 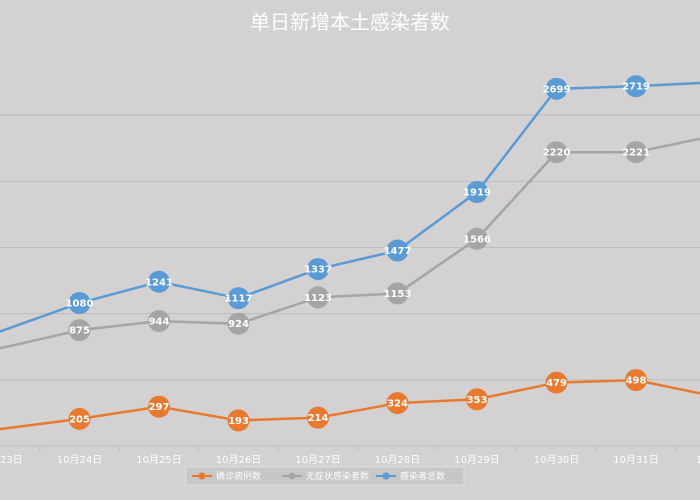 I want to click on x-tick-label: 10月23日, so click(x=11, y=460).